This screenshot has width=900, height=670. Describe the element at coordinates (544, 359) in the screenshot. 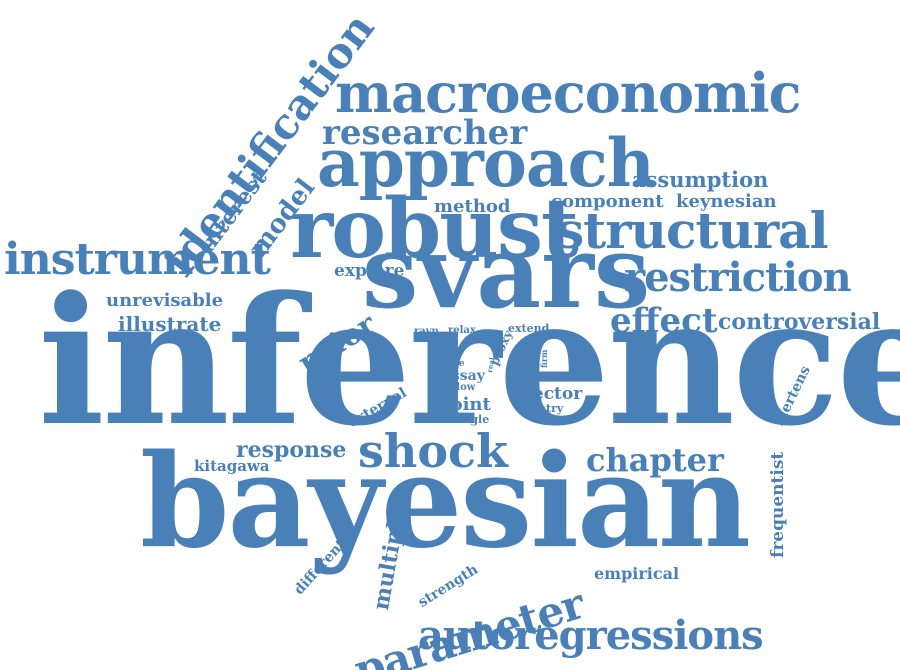

I see `word-firm: firm` at that location.